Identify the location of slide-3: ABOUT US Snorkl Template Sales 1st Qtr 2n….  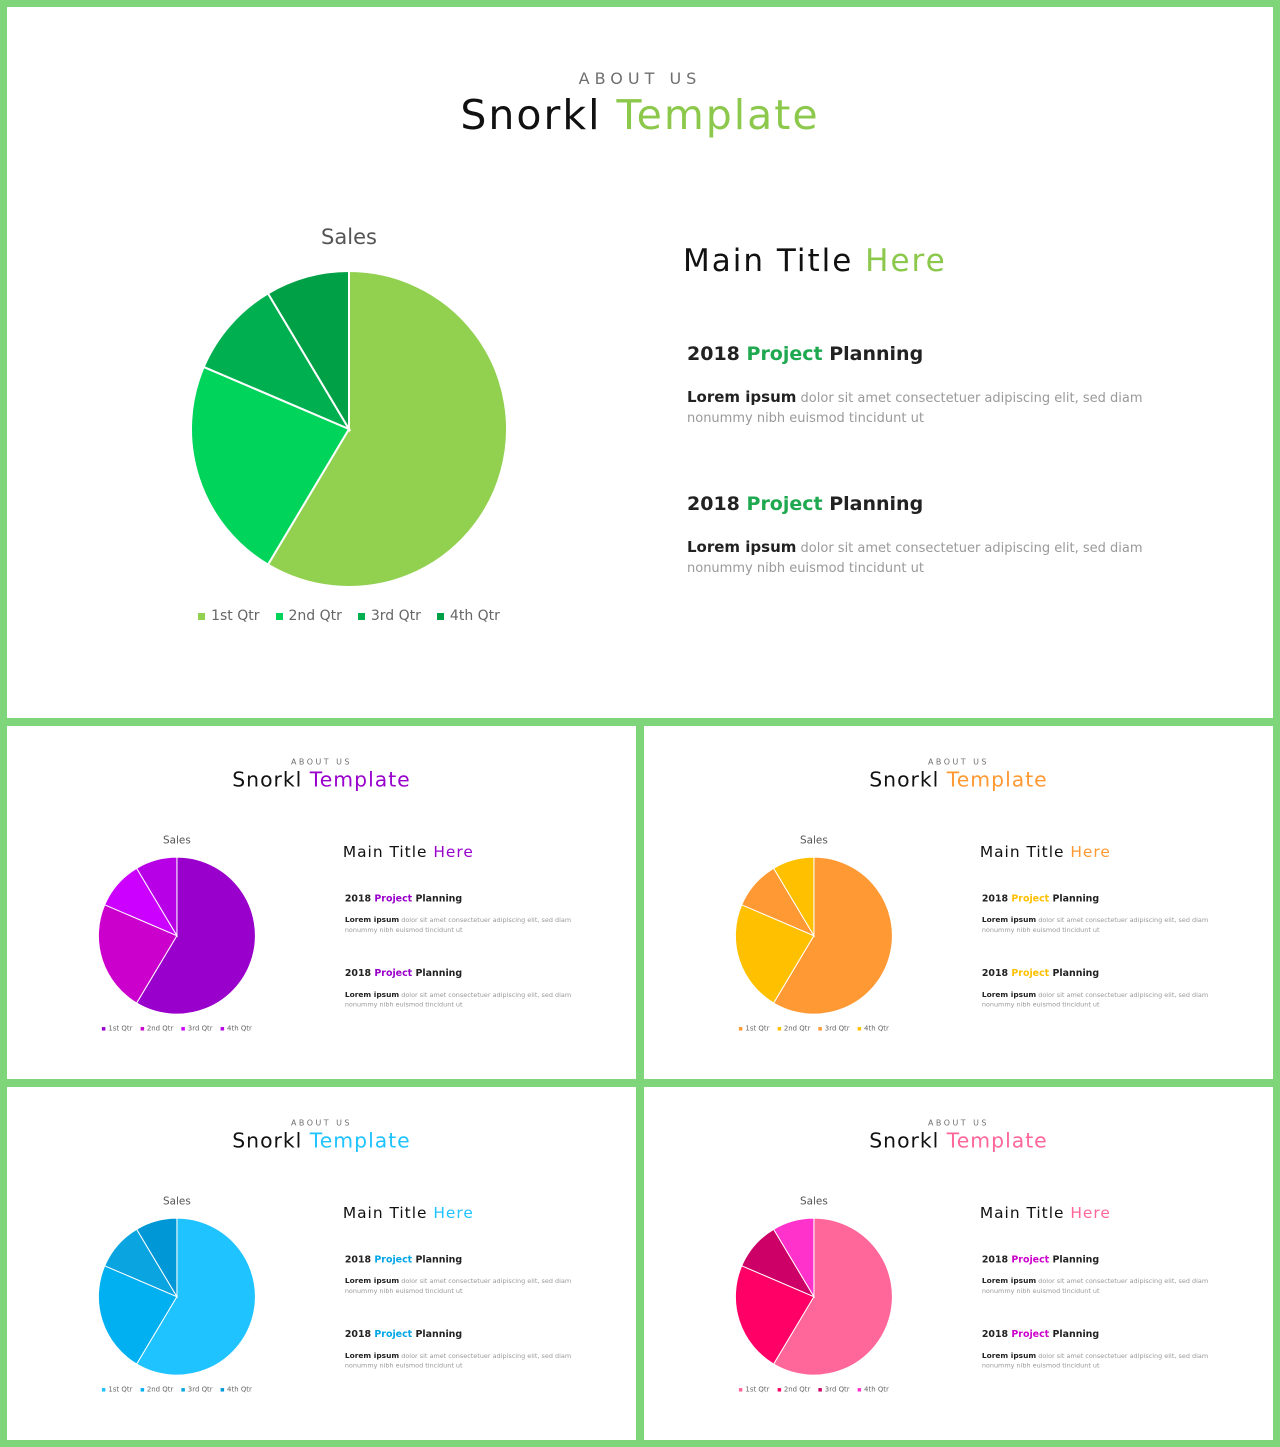
(958, 902).